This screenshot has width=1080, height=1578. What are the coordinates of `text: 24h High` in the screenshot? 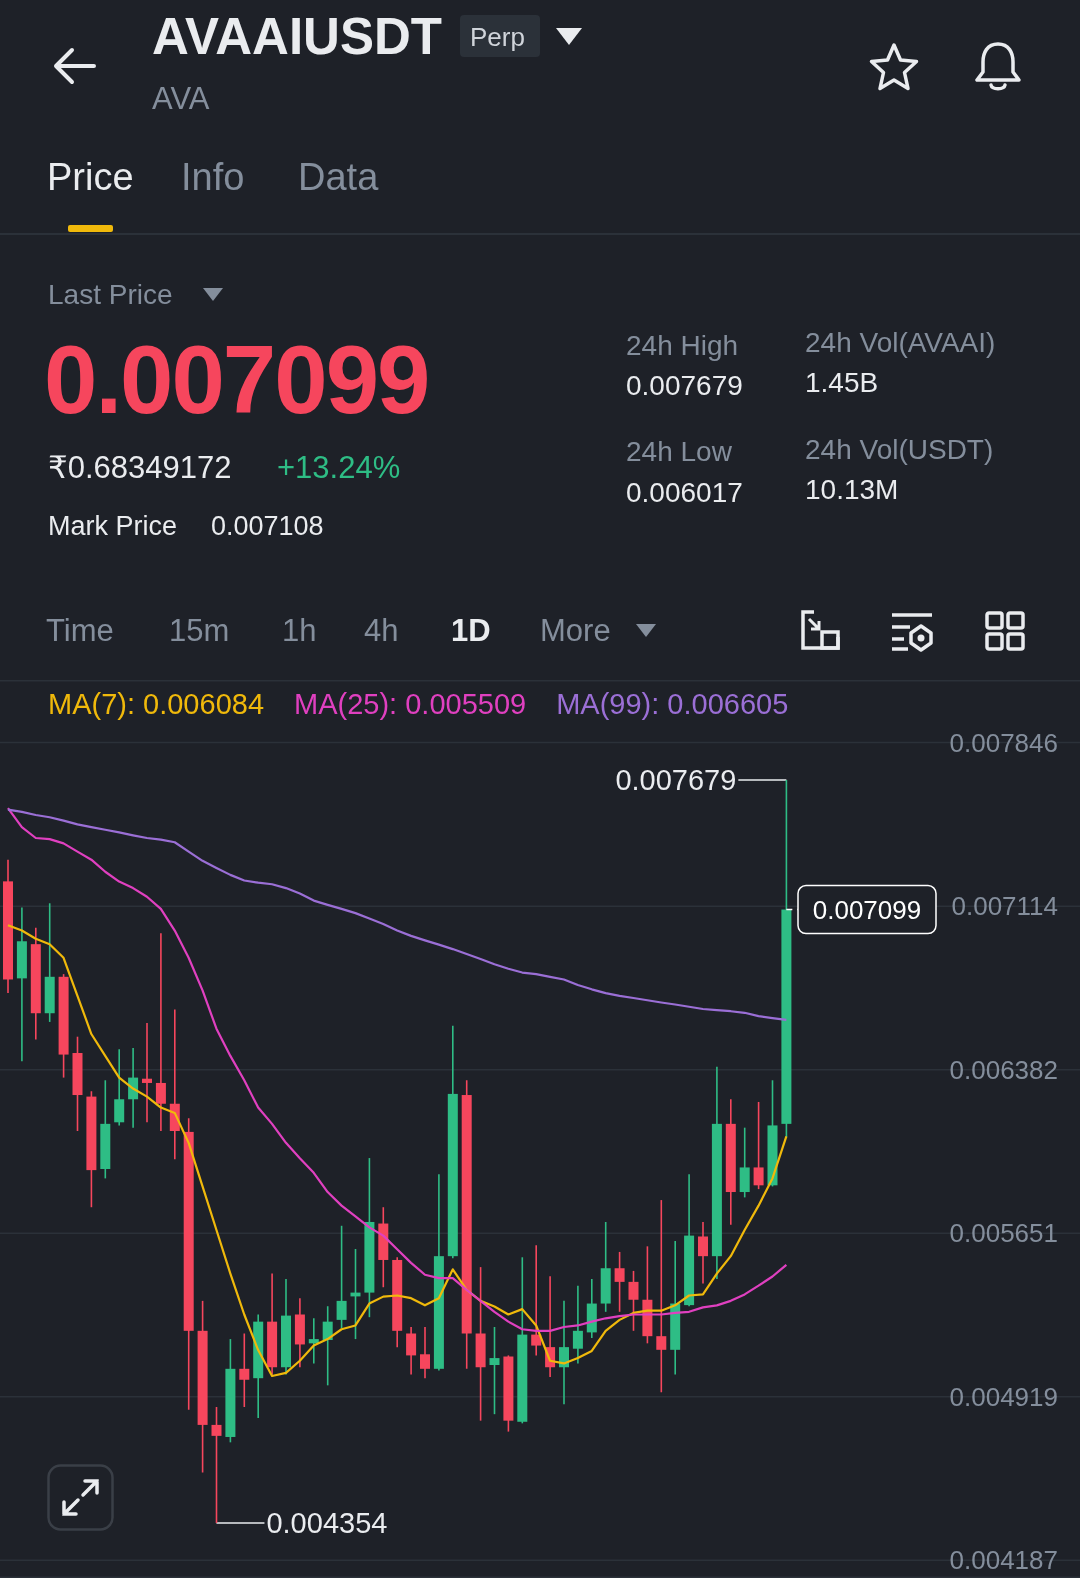 It's located at (682, 345).